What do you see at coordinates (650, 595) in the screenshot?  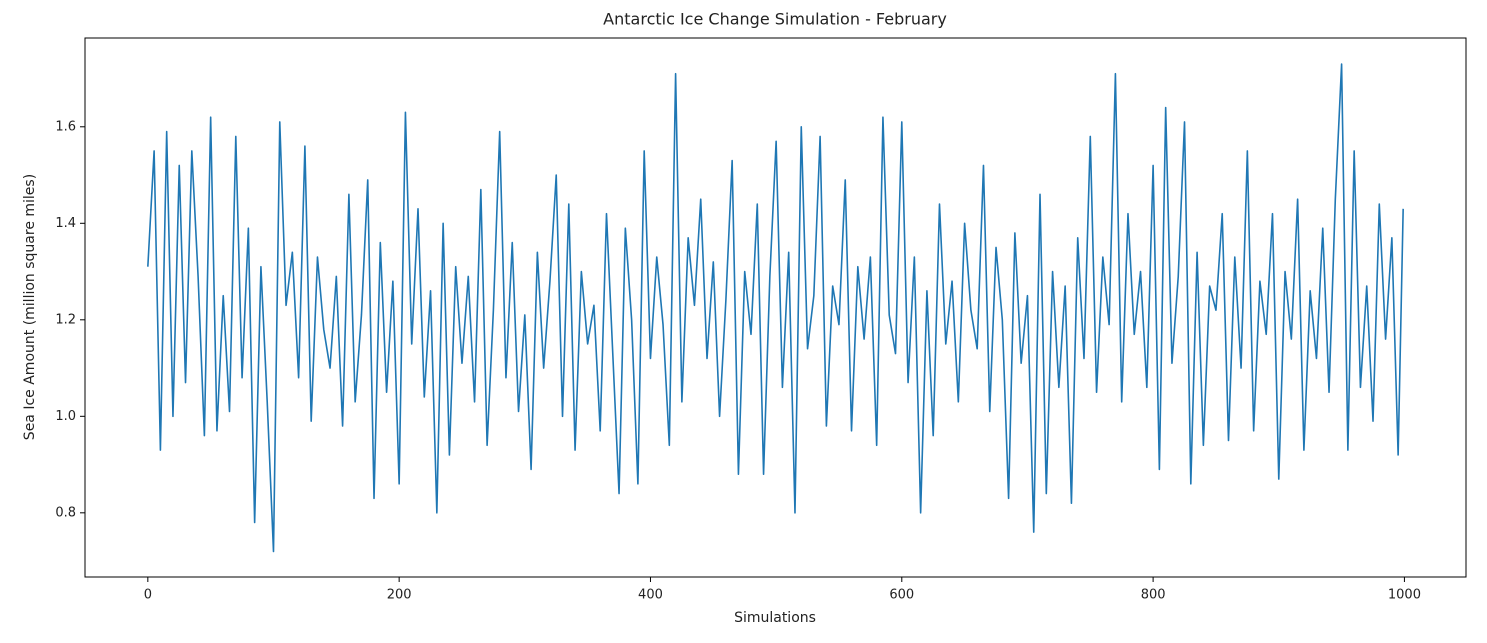 I see `x-tick-label: 400` at bounding box center [650, 595].